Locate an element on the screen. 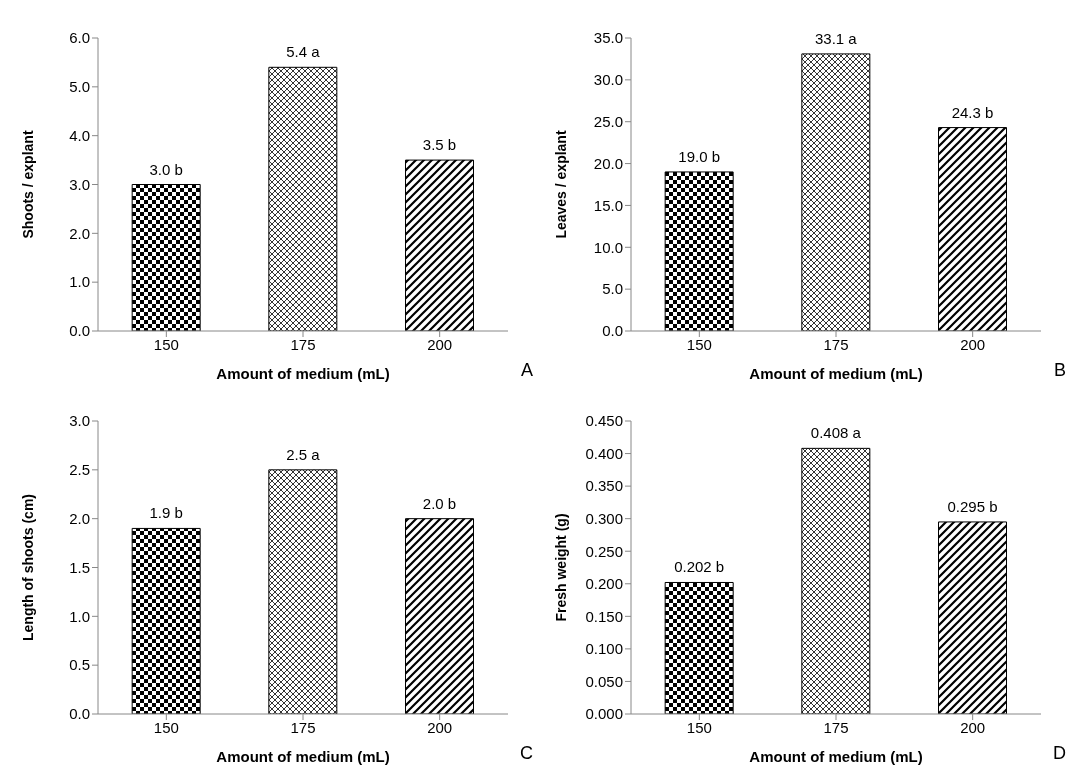 The height and width of the screenshot is (775, 1083). y-tick-label: 2.5 is located at coordinates (79, 470).